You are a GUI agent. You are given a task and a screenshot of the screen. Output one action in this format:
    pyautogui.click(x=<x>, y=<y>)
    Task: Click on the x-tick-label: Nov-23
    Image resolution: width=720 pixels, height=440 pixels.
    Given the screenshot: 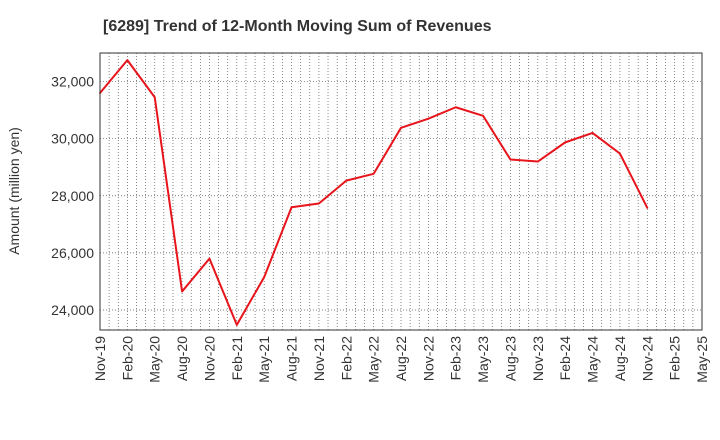 What is the action you would take?
    pyautogui.click(x=538, y=358)
    